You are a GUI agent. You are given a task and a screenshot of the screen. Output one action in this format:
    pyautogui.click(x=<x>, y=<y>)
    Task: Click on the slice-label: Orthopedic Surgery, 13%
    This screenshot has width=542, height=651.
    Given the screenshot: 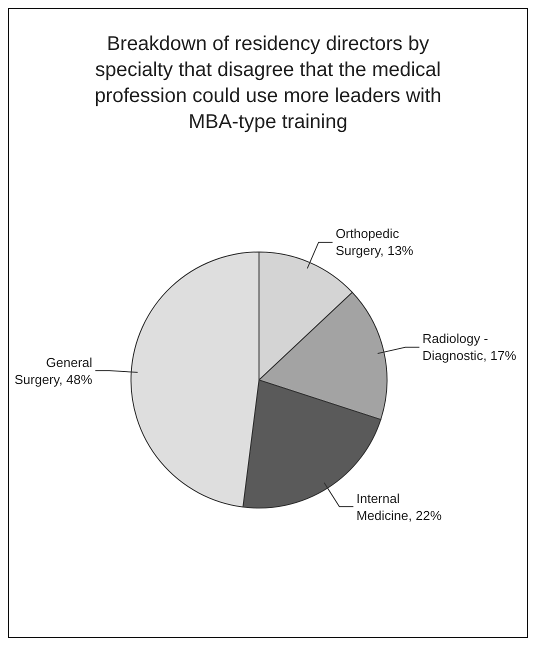 What is the action you would take?
    pyautogui.click(x=375, y=242)
    